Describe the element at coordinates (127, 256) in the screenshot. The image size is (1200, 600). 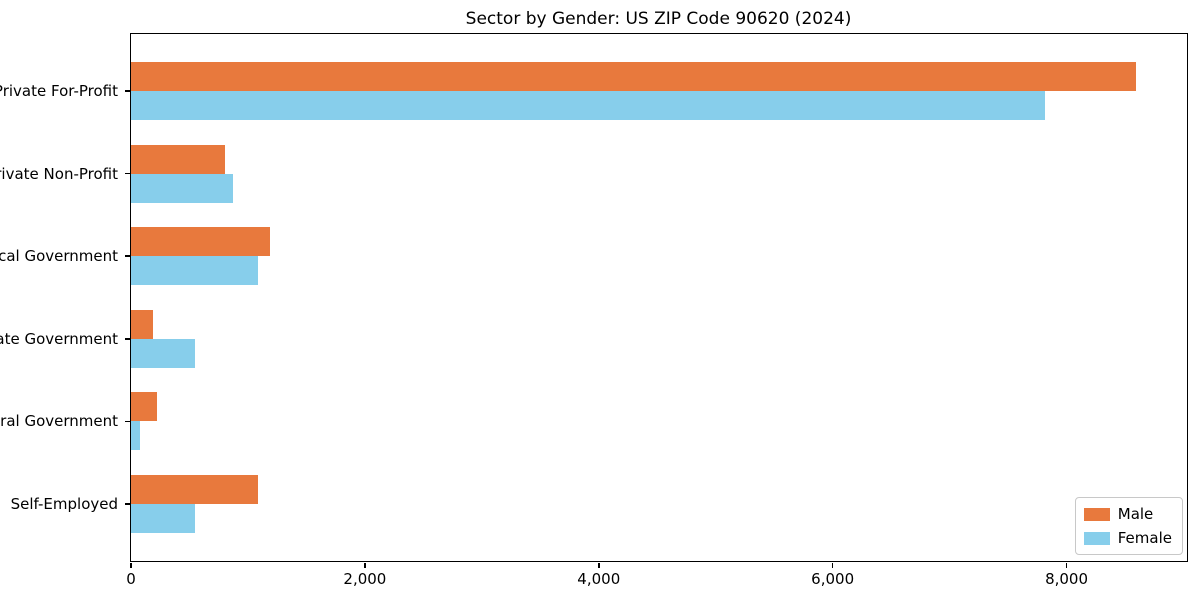
I see `y-tick-local-government` at that location.